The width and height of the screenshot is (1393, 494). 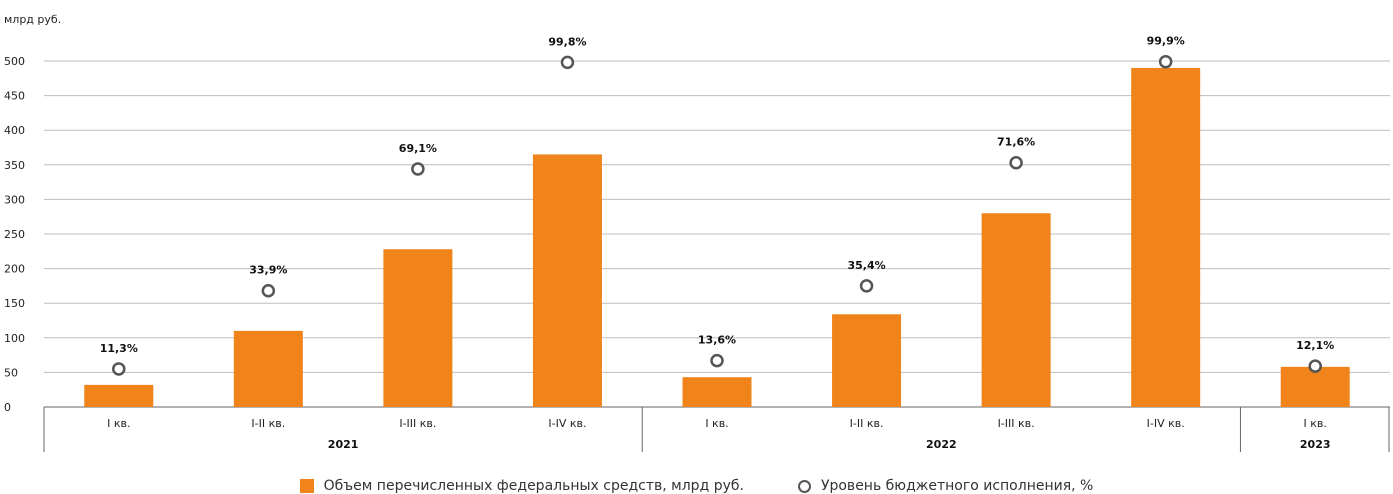 What do you see at coordinates (717, 340) in the screenshot?
I see `data-label: 13,6%` at bounding box center [717, 340].